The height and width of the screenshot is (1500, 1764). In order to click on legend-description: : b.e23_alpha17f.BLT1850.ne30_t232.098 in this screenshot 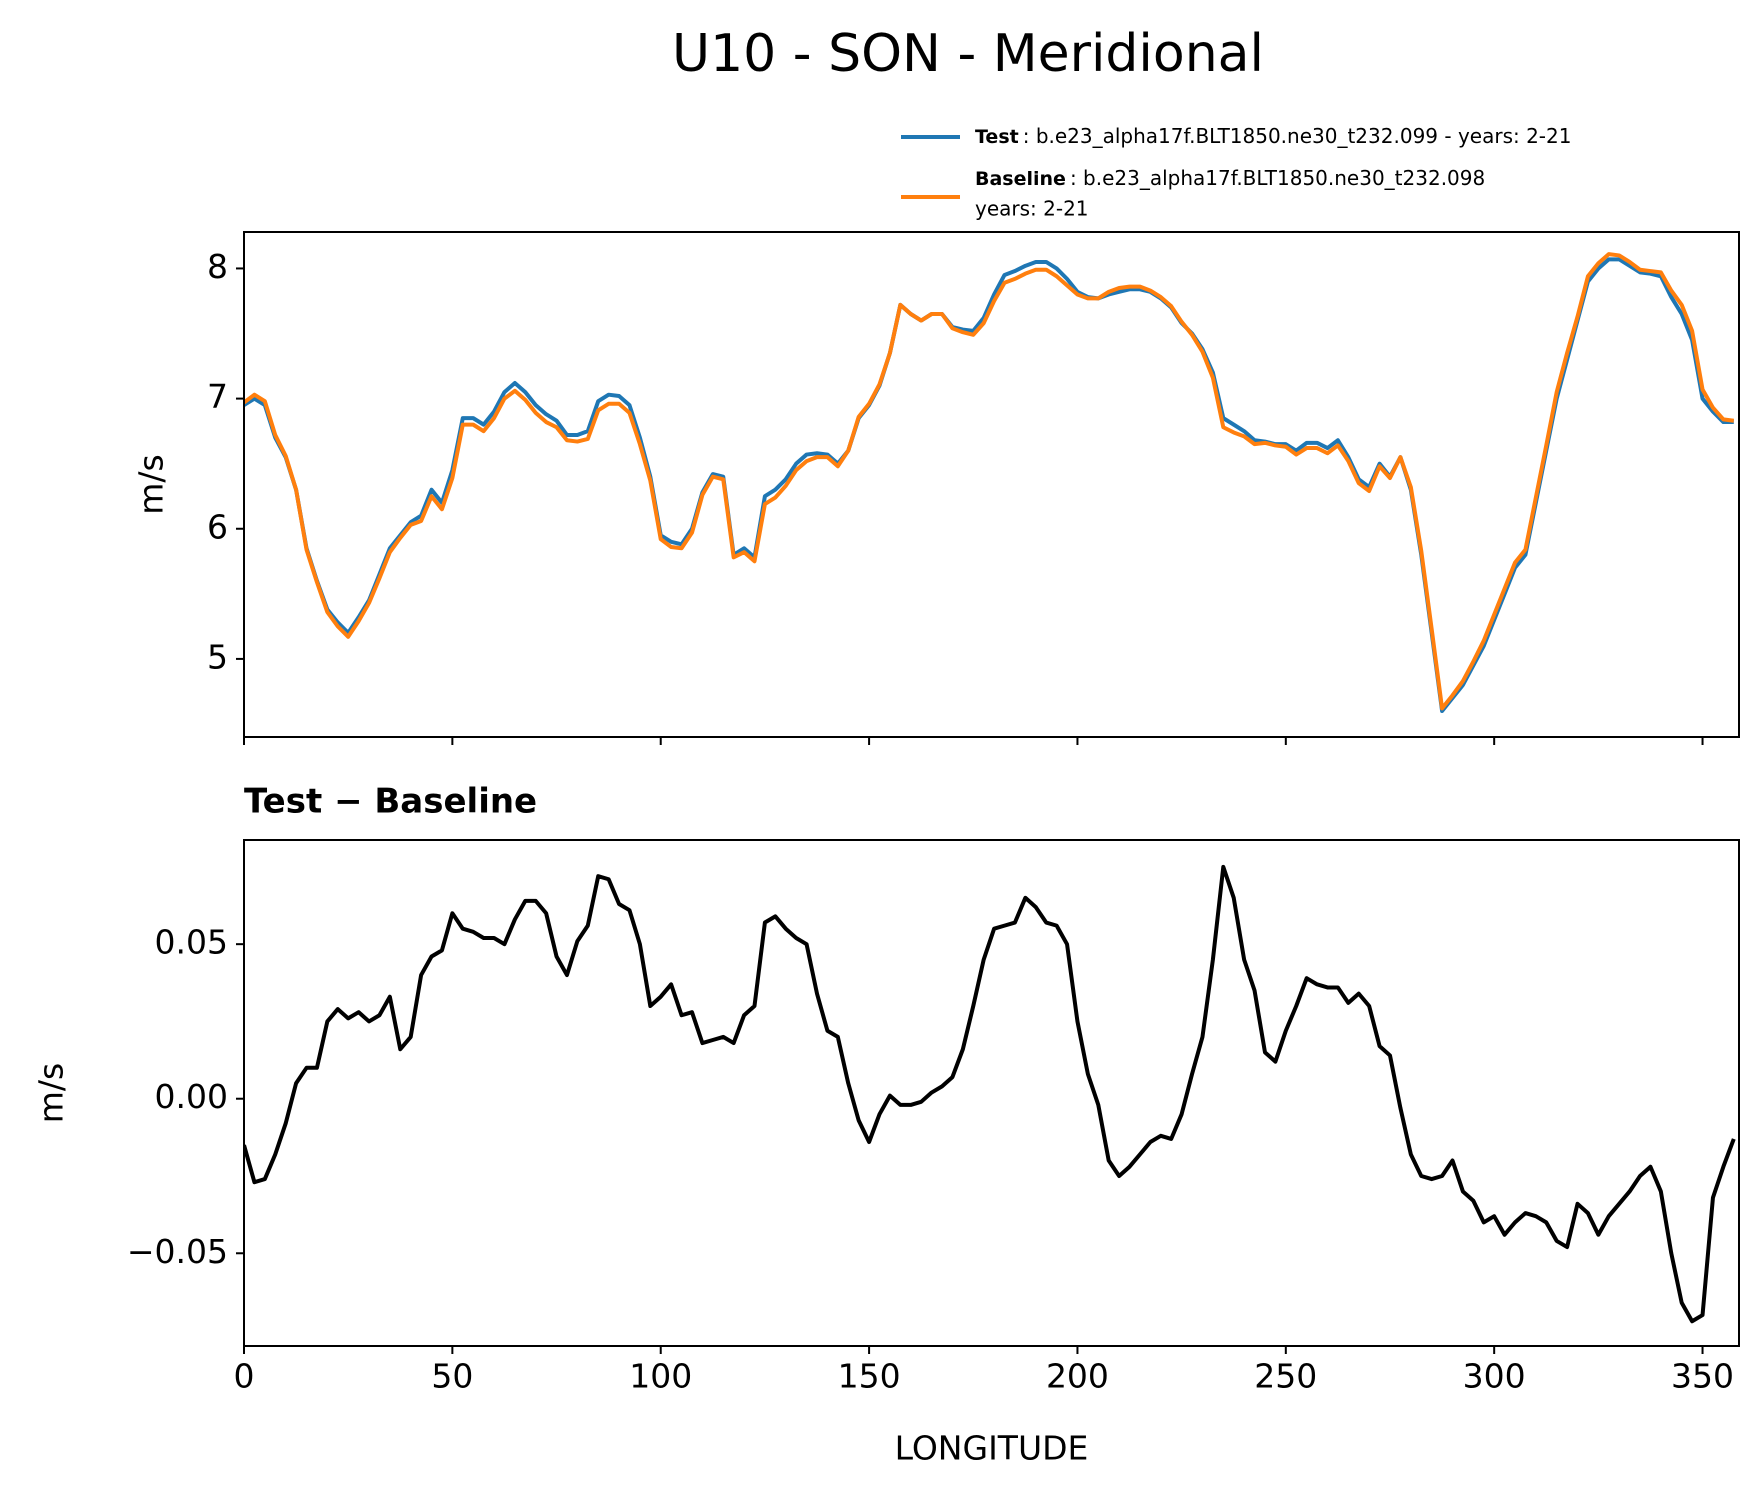, I will do `click(1277, 178)`.